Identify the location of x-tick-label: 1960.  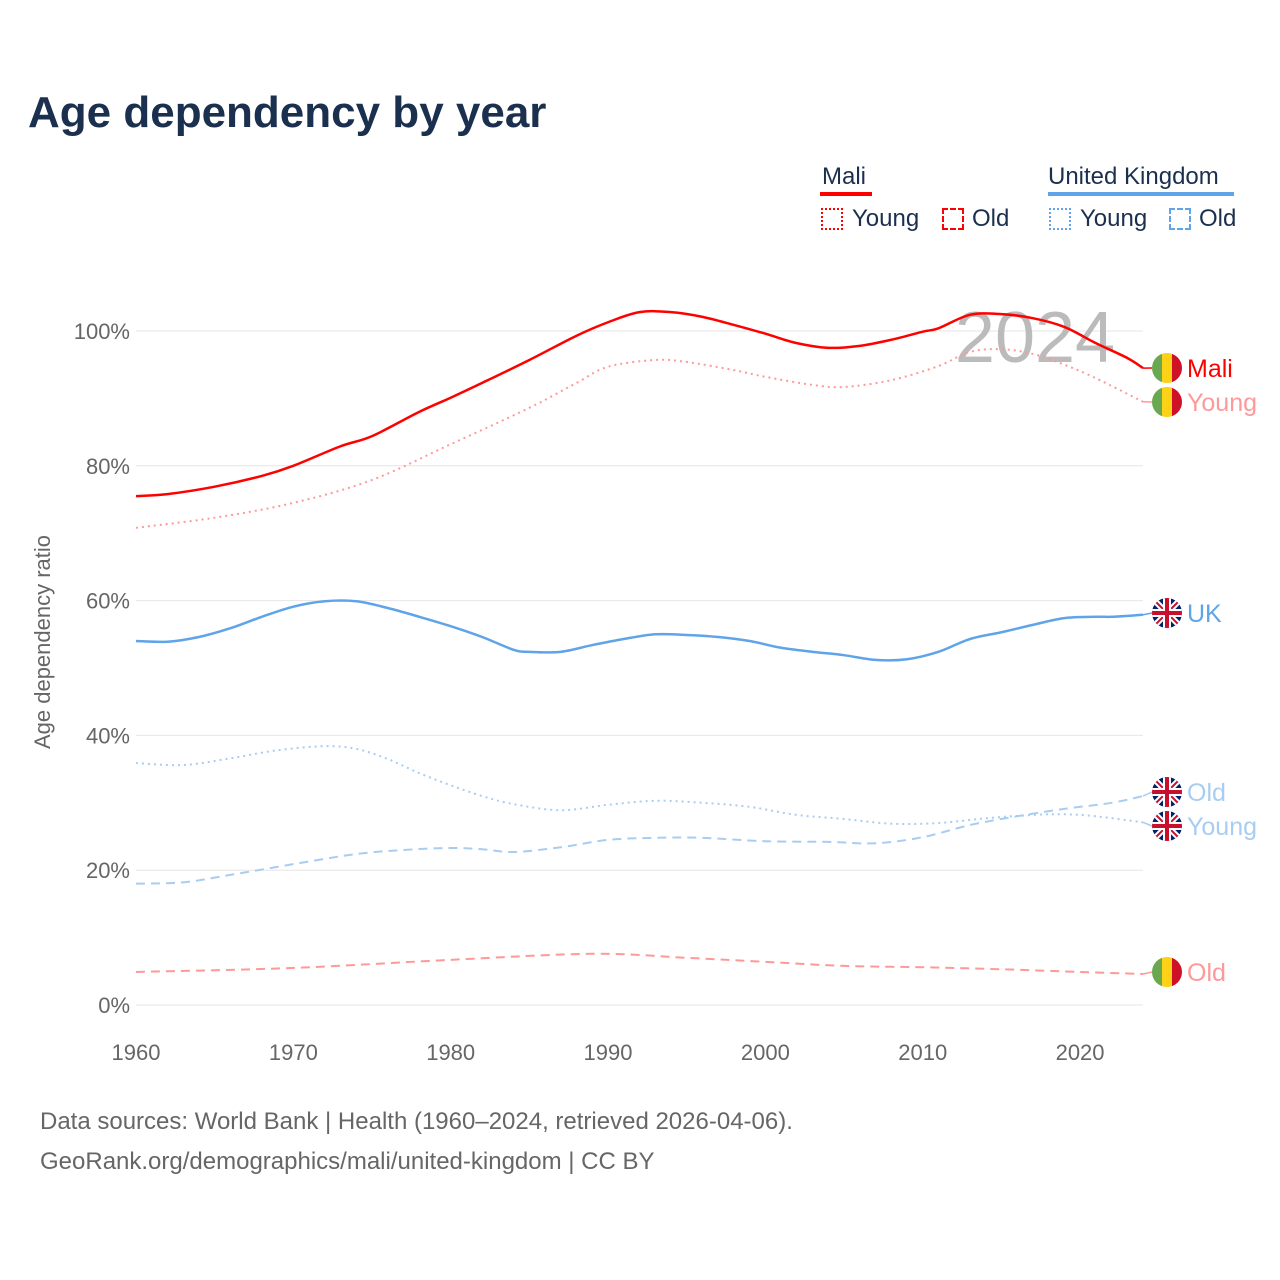
(136, 1052).